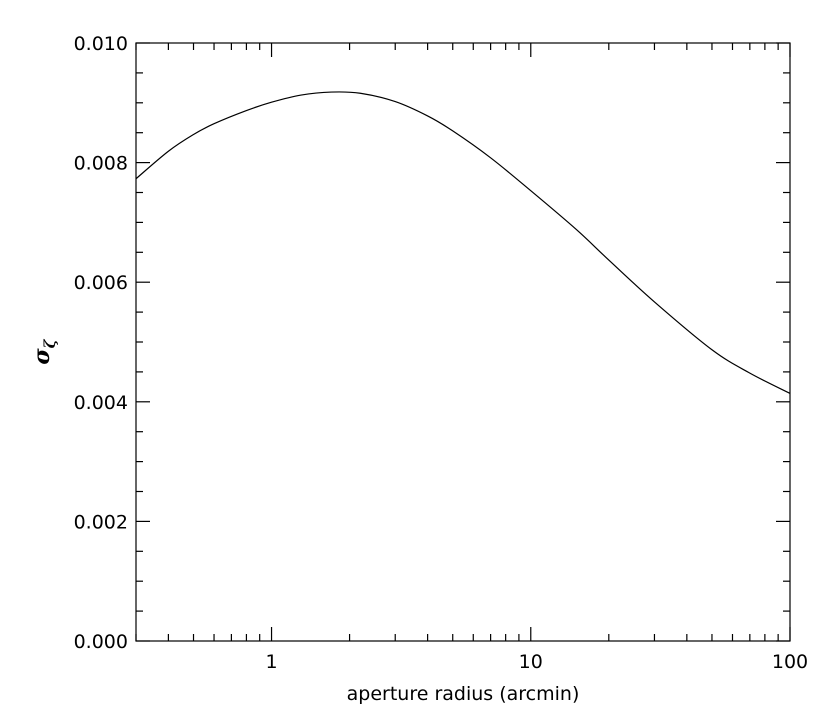 This screenshot has height=727, width=830. I want to click on y-axis-label: σζ, so click(44, 351).